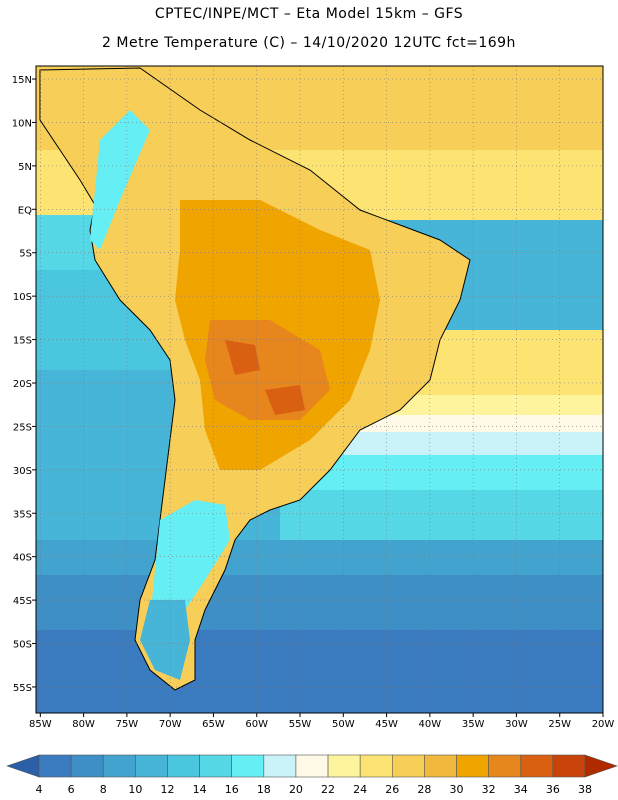 This screenshot has height=800, width=618. I want to click on lon-label: 75W, so click(127, 724).